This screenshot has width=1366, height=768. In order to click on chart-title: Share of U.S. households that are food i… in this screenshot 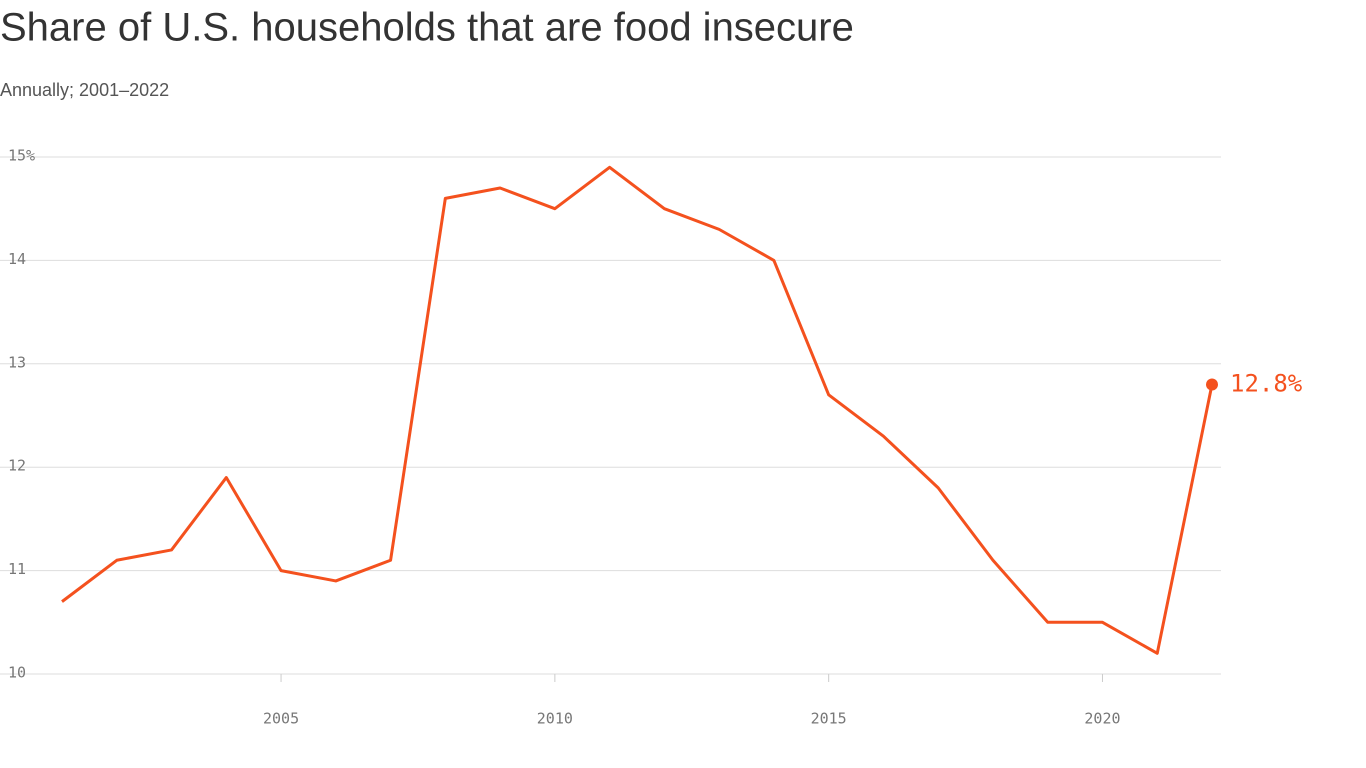, I will do `click(427, 28)`.